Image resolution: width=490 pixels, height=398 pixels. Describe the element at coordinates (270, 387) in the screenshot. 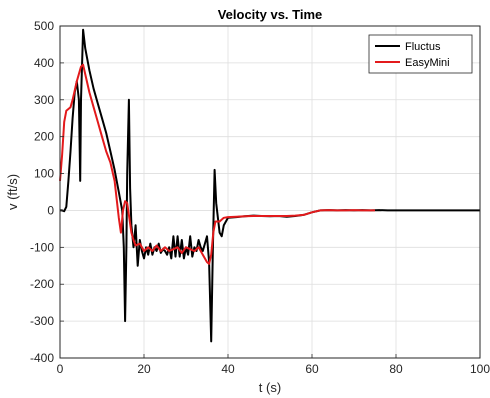

I see `x-axis-label: t (s)` at that location.